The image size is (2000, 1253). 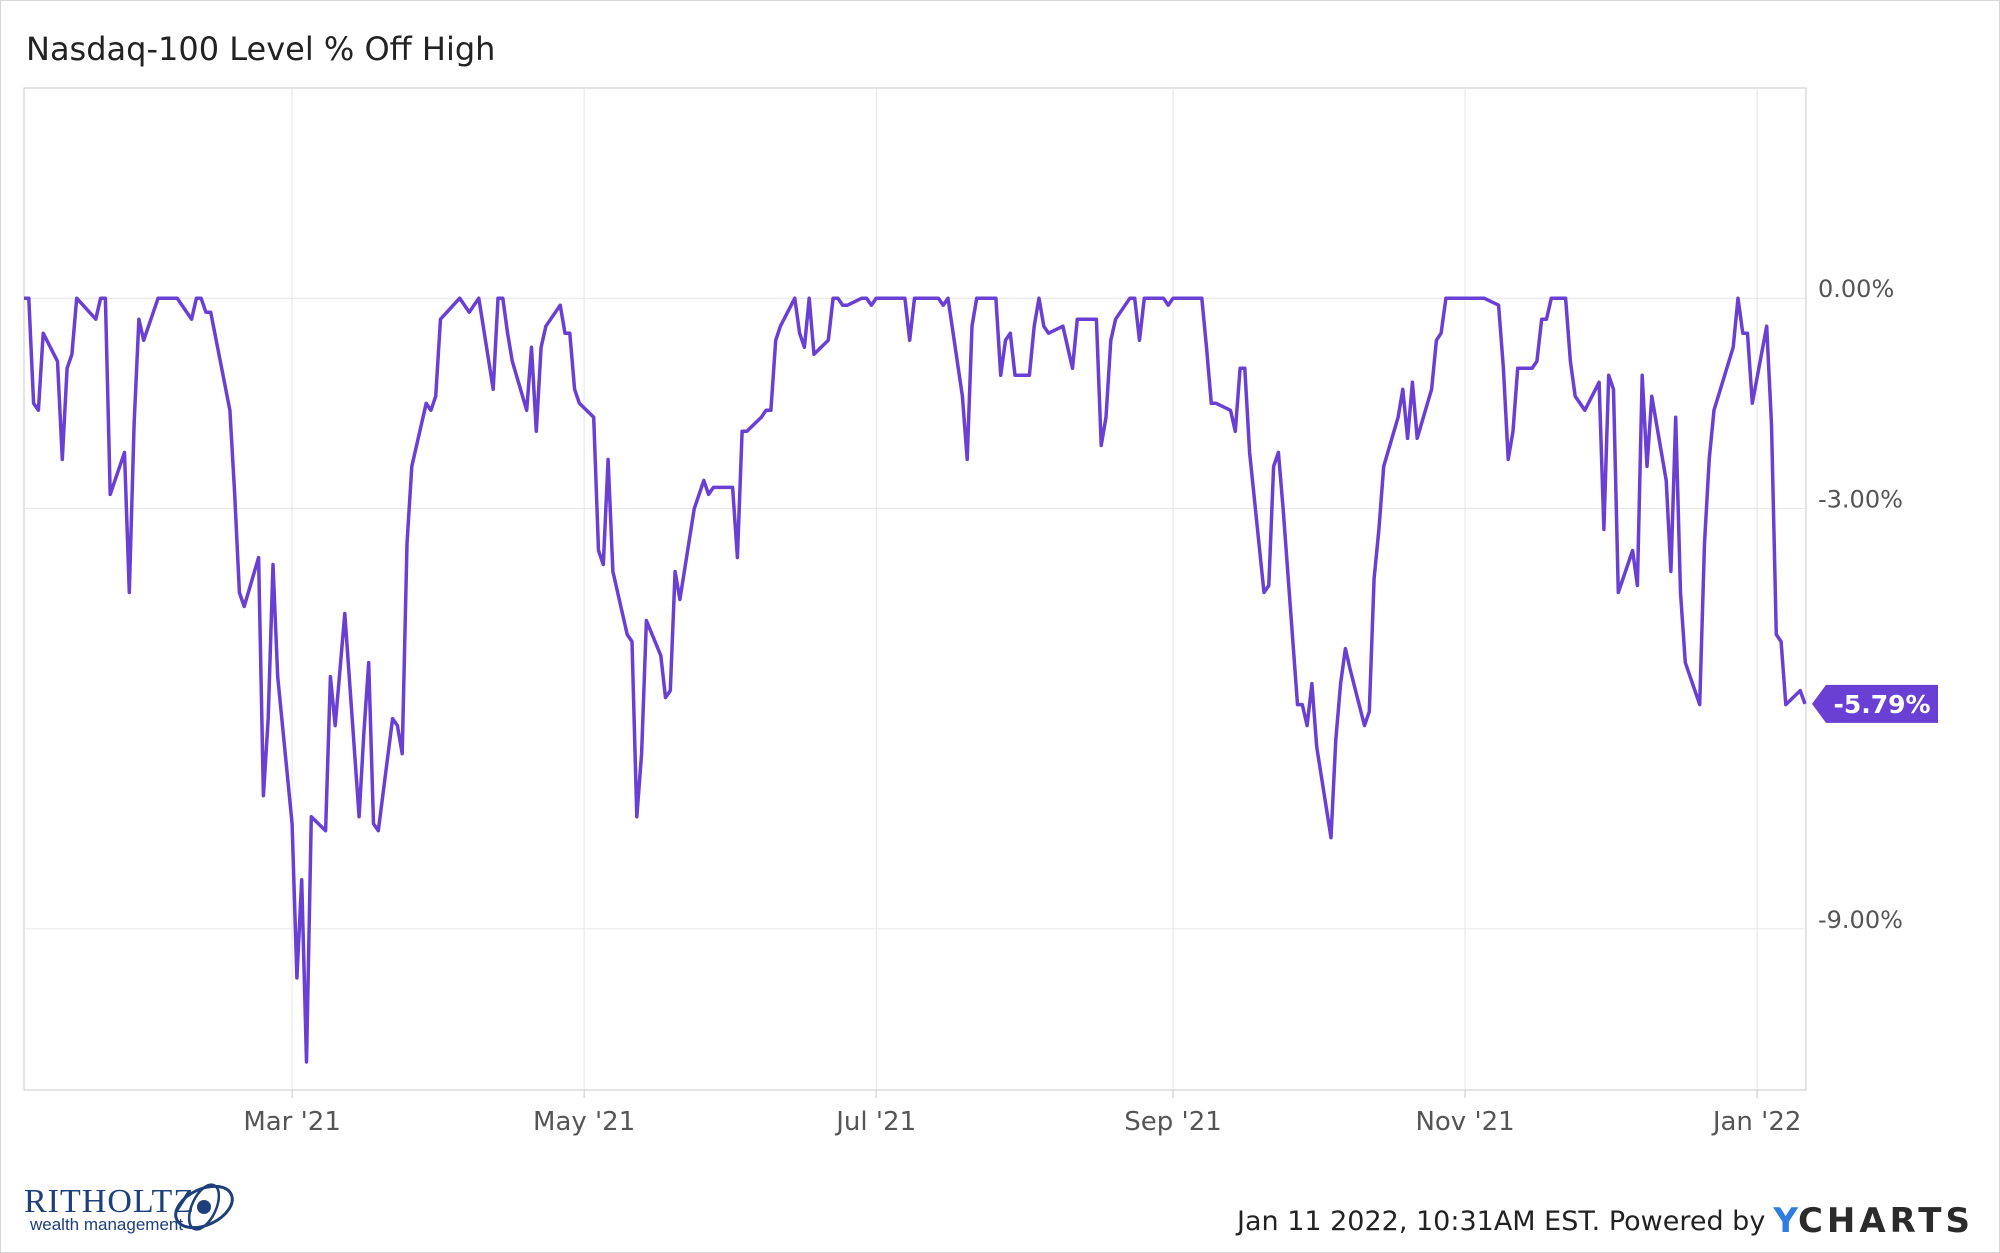 I want to click on y-tick-label: -9.00%, so click(x=1860, y=920).